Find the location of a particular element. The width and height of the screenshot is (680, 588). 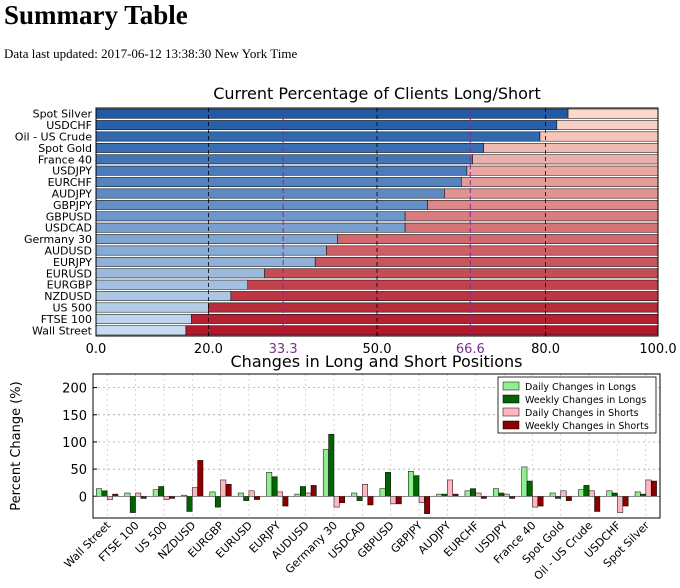

y-axis-label: Percent Change (%) is located at coordinates (16, 445).